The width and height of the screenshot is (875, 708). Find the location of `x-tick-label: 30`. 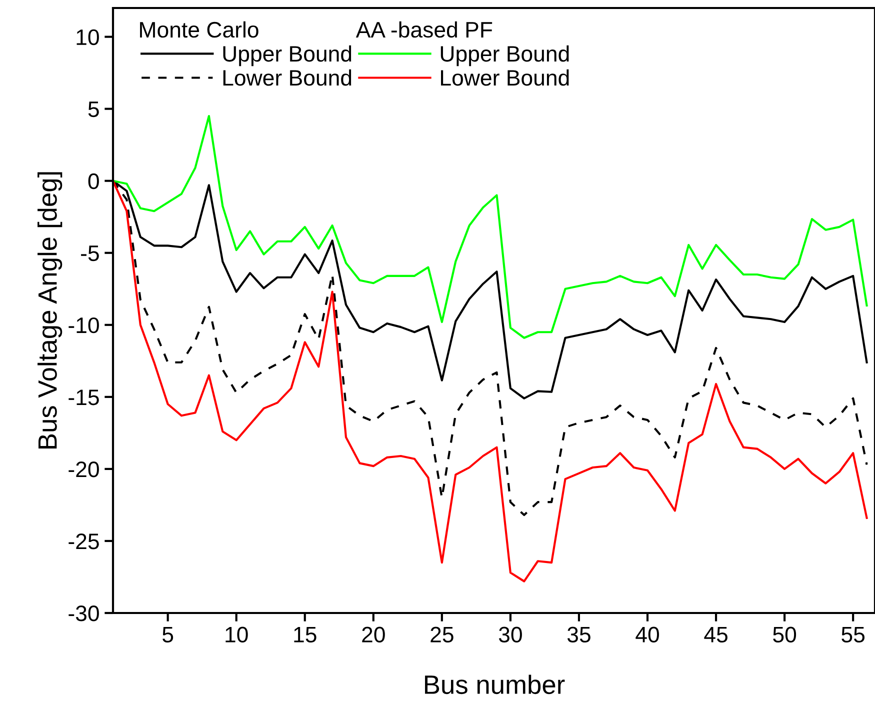

x-tick-label: 30 is located at coordinates (510, 634).